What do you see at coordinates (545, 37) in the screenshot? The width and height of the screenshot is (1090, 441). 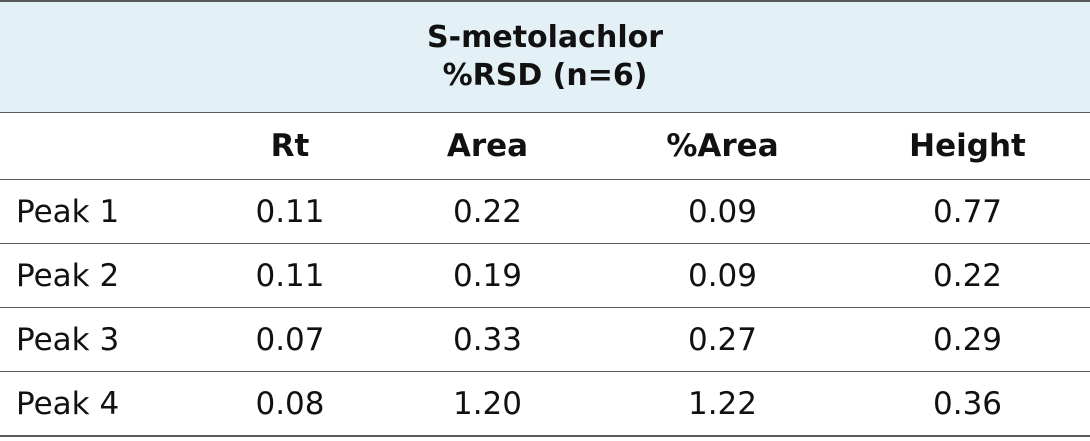 I see `table-title: S-metolachlor` at bounding box center [545, 37].